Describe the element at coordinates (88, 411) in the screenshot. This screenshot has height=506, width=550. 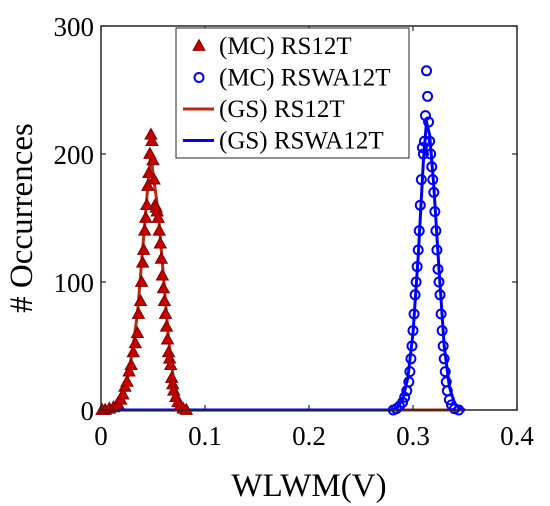
I see `y-tick-label: 0` at that location.